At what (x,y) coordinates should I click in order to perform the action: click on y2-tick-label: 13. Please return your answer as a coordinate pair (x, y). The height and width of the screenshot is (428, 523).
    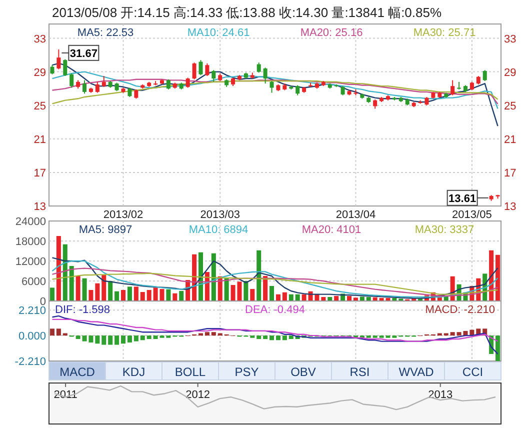
    Looking at the image, I should click on (510, 207).